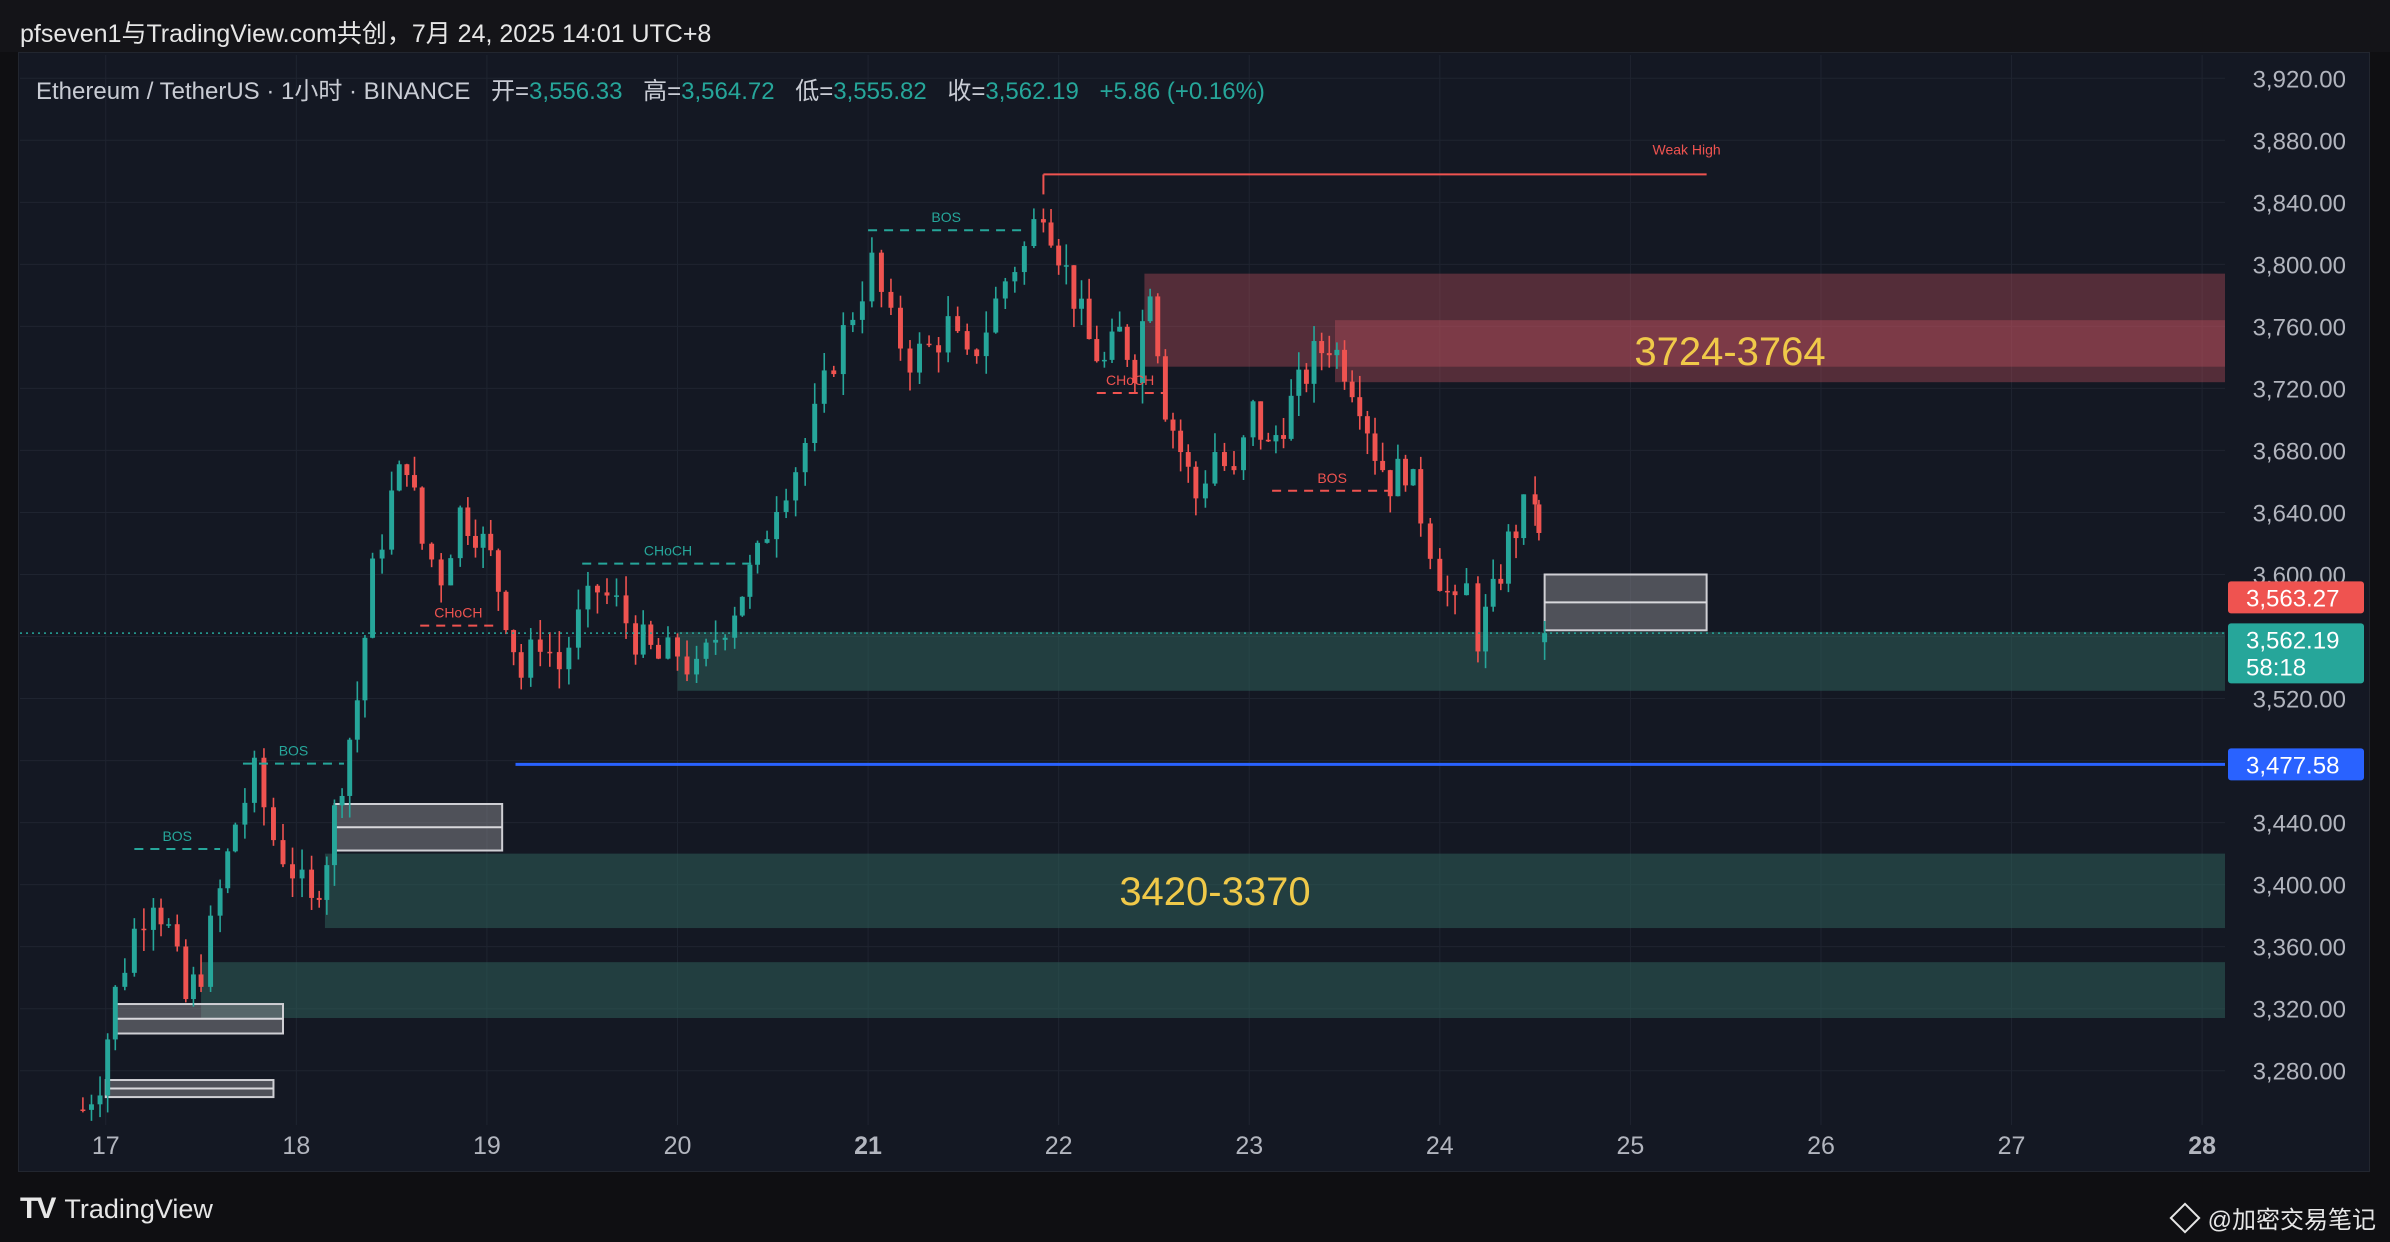  I want to click on supply-zone, so click(1779, 351).